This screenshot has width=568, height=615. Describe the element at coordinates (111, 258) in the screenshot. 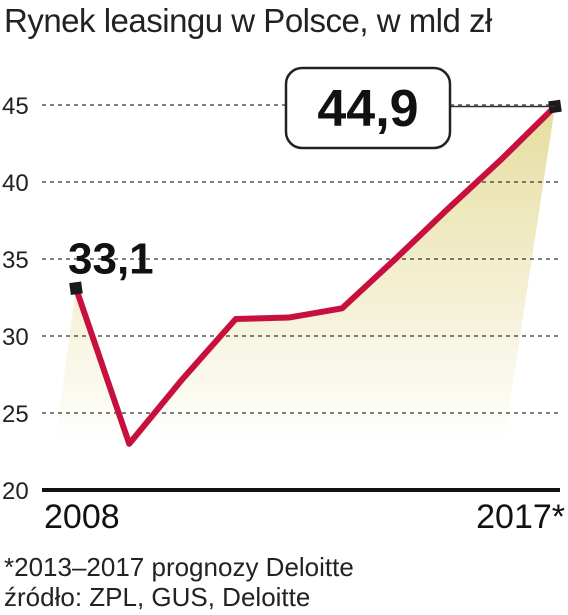

I see `data-label: 33,1` at that location.